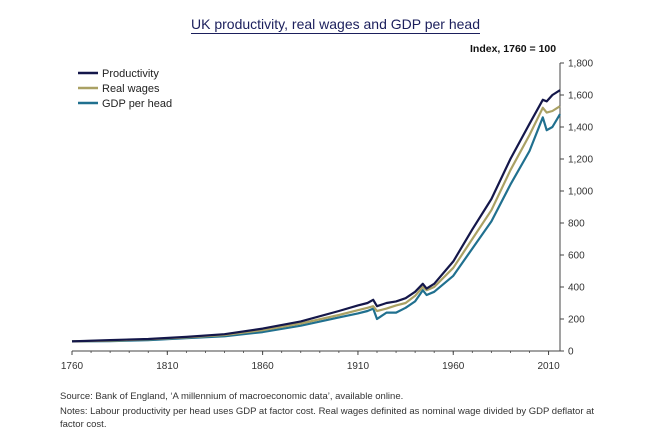 The width and height of the screenshot is (671, 447). What do you see at coordinates (263, 366) in the screenshot?
I see `x-tick-label: 1860` at bounding box center [263, 366].